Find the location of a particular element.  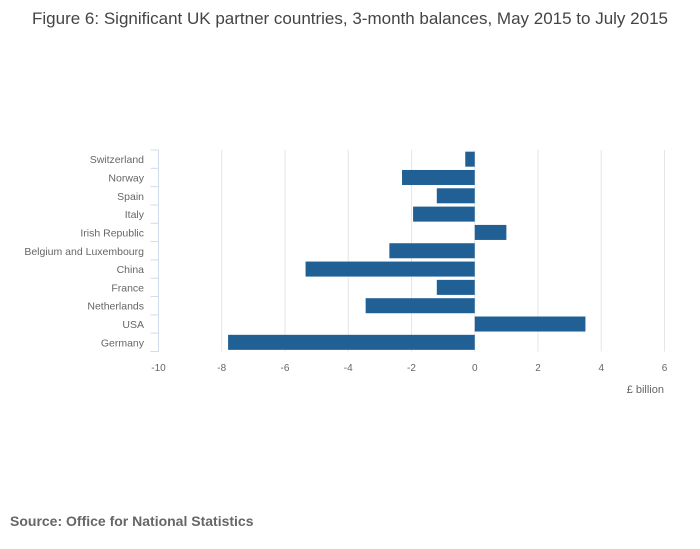

category-label: Belgium and Luxembourg is located at coordinates (84, 252).